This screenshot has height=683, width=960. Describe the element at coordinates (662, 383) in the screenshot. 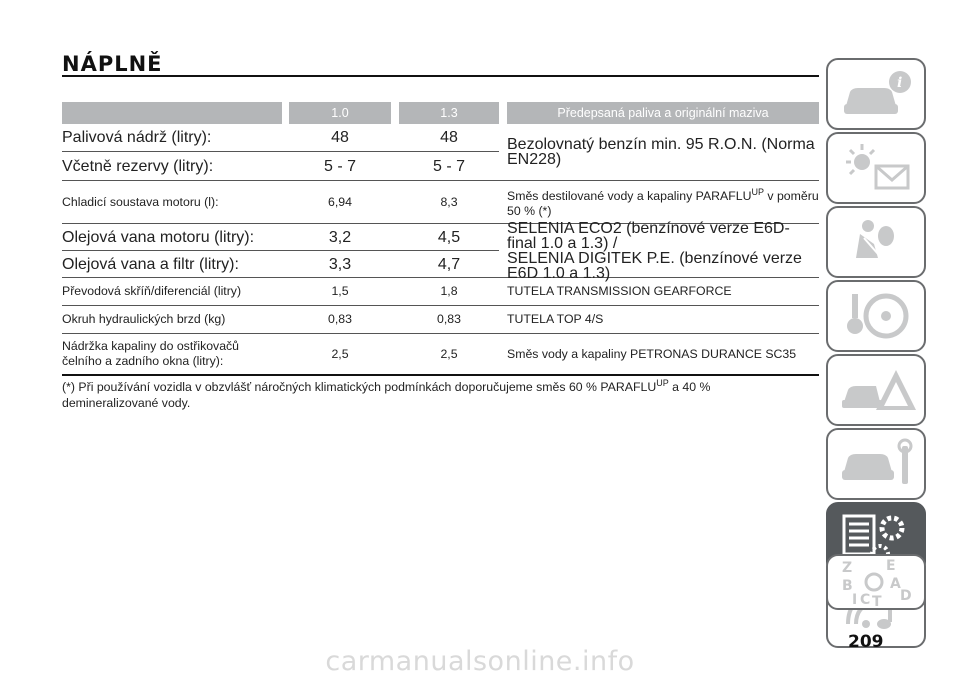

I see `footnote-superscript: UP` at that location.